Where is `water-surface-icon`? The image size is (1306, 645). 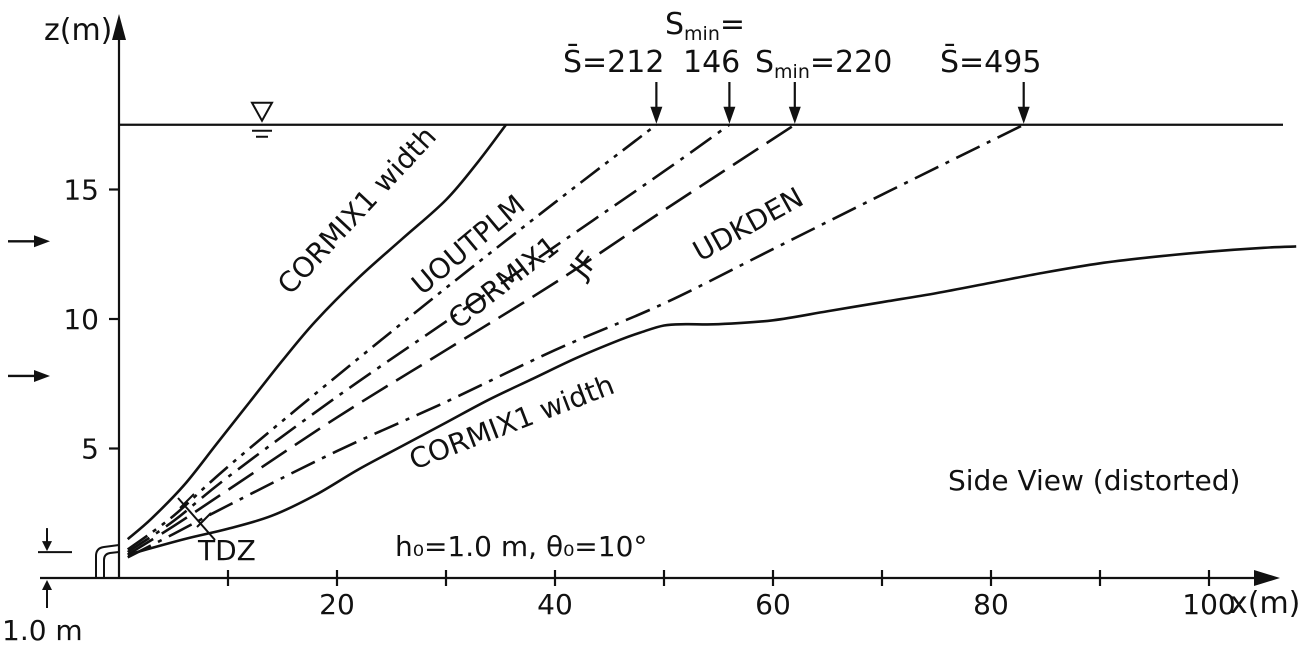
water-surface-icon is located at coordinates (262, 112).